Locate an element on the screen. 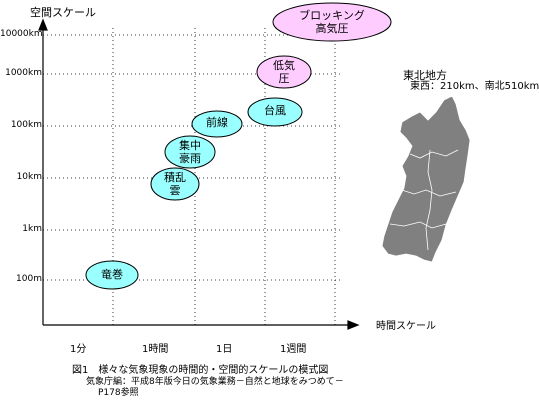 This screenshot has width=539, height=401. blocking-high-ellipse is located at coordinates (332, 22).